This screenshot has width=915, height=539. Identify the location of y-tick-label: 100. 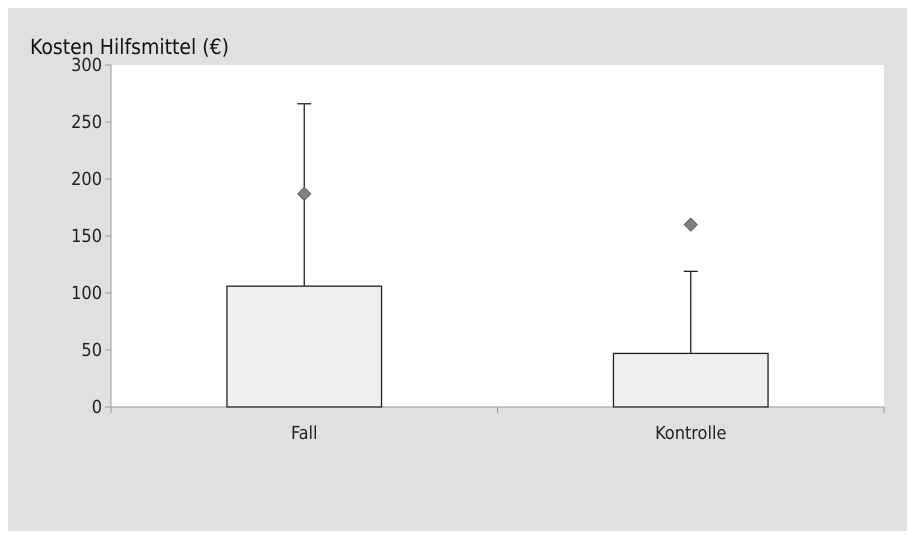
(86, 293).